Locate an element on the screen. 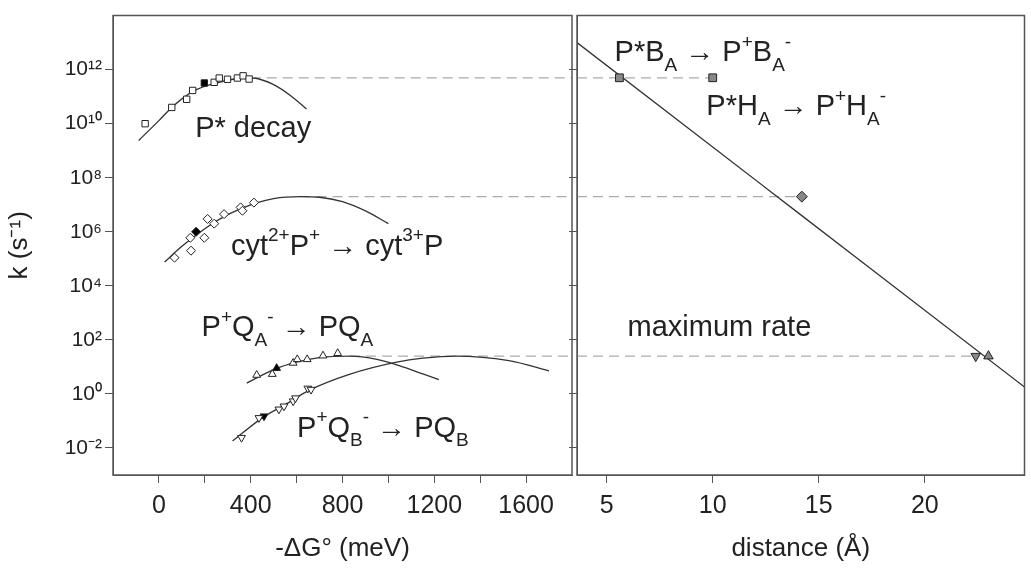 Image resolution: width=1031 pixels, height=568 pixels. x-axis-title: -ΔG° (meV) is located at coordinates (342, 546).